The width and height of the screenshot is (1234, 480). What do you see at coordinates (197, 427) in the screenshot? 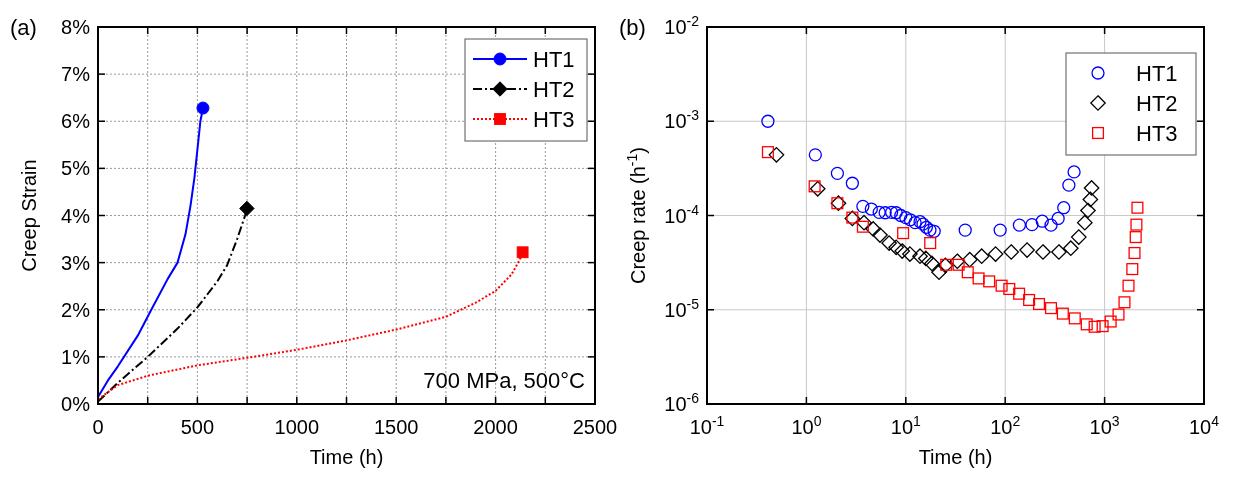
I see `x-tick-label: 500` at bounding box center [197, 427].